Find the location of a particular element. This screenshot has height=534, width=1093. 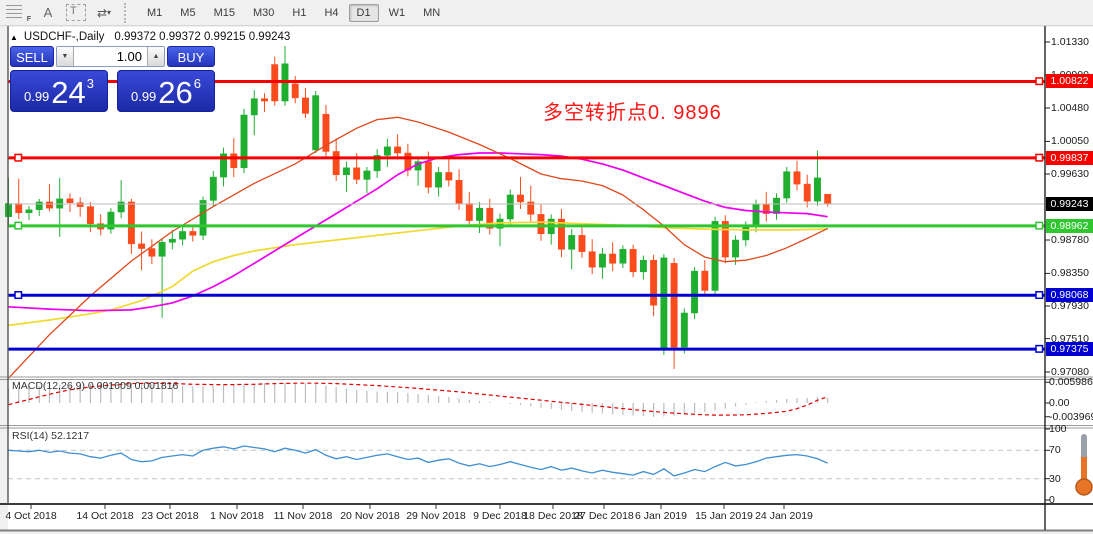

rsi-label: RSI(14) 52.1217 is located at coordinates (51, 436).